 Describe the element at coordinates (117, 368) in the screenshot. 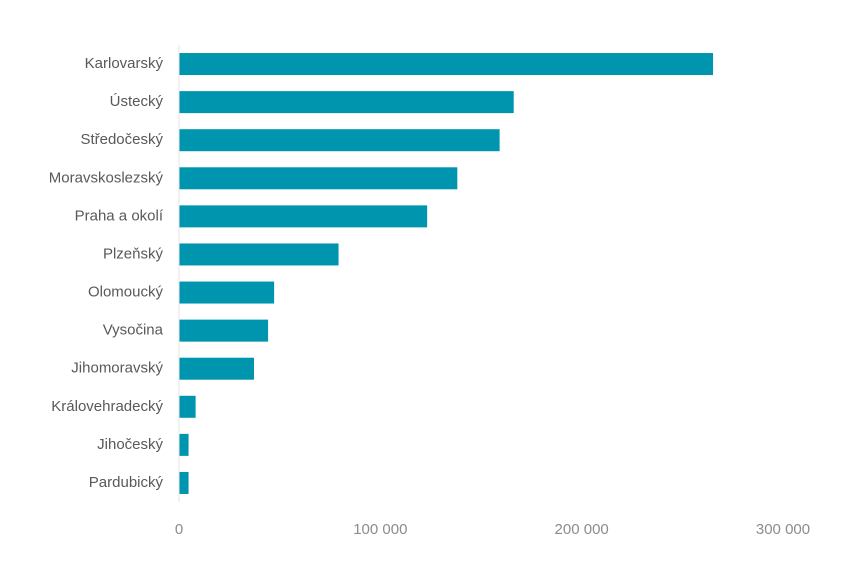

I see `category-label: Jihomoravský` at that location.